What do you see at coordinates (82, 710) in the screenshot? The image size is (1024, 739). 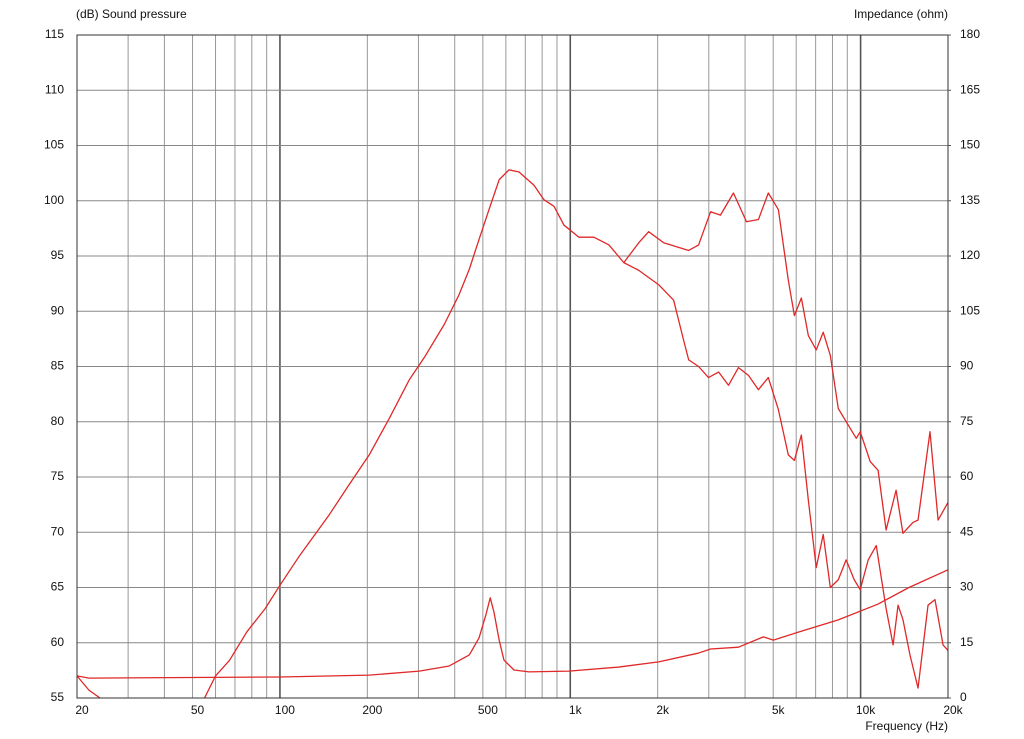 I see `x-tick-label: 20` at bounding box center [82, 710].